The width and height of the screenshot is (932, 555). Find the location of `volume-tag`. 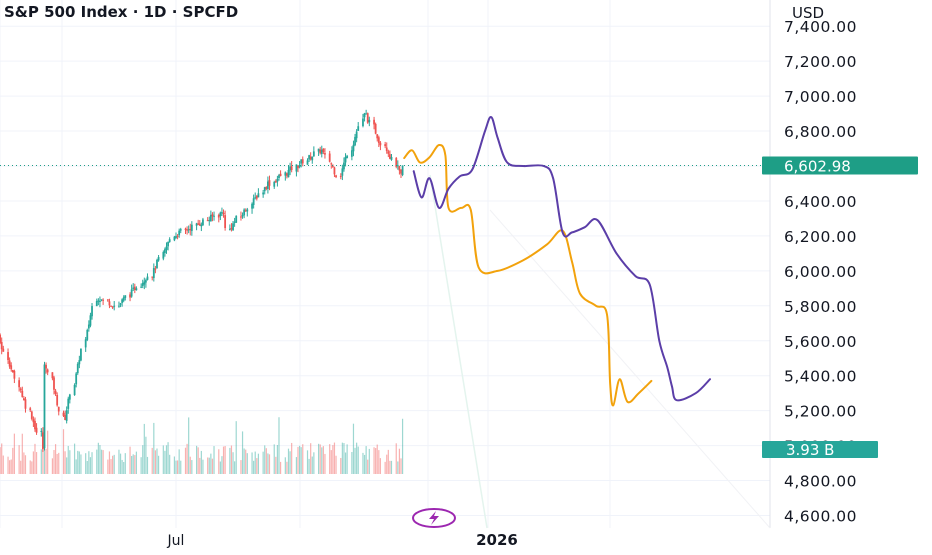

volume-tag is located at coordinates (820, 449).